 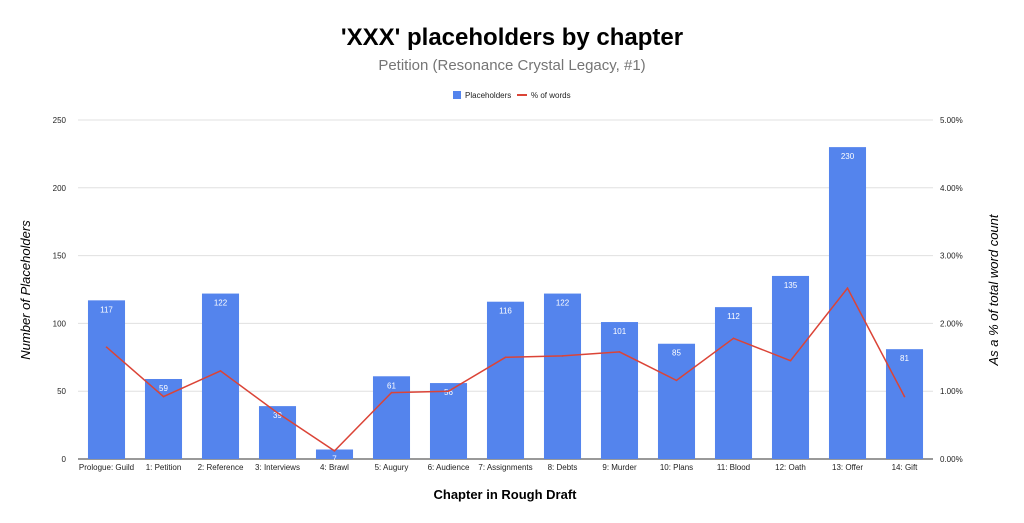 I want to click on x-tick-label: 1: Petition, so click(x=164, y=467).